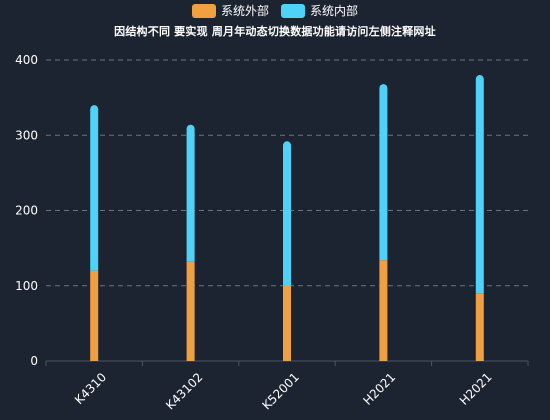 Image resolution: width=550 pixels, height=420 pixels. I want to click on x-tick-label: K52001, so click(280, 391).